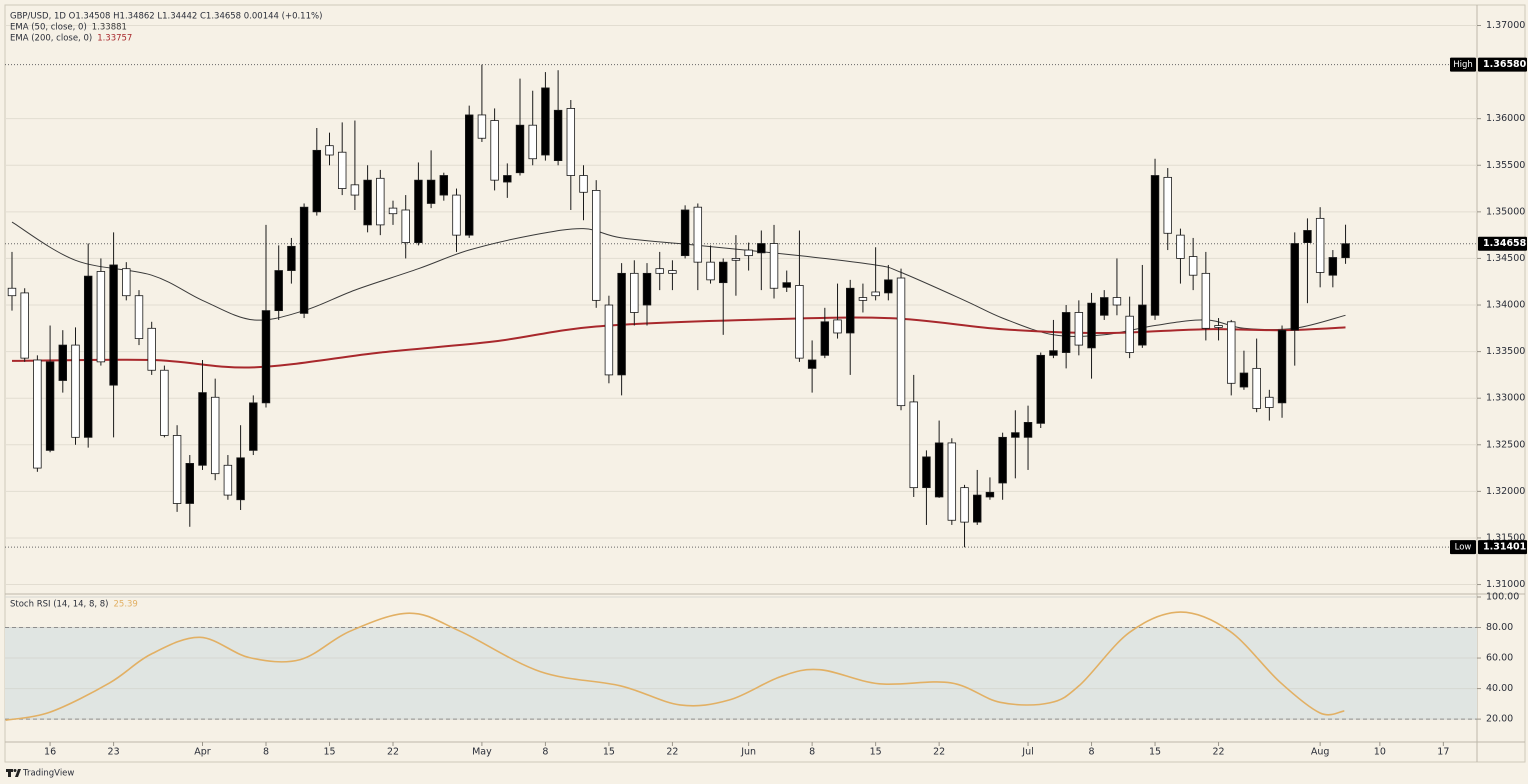 This screenshot has height=784, width=1528. I want to click on x-tick-label: Aug, so click(1320, 752).